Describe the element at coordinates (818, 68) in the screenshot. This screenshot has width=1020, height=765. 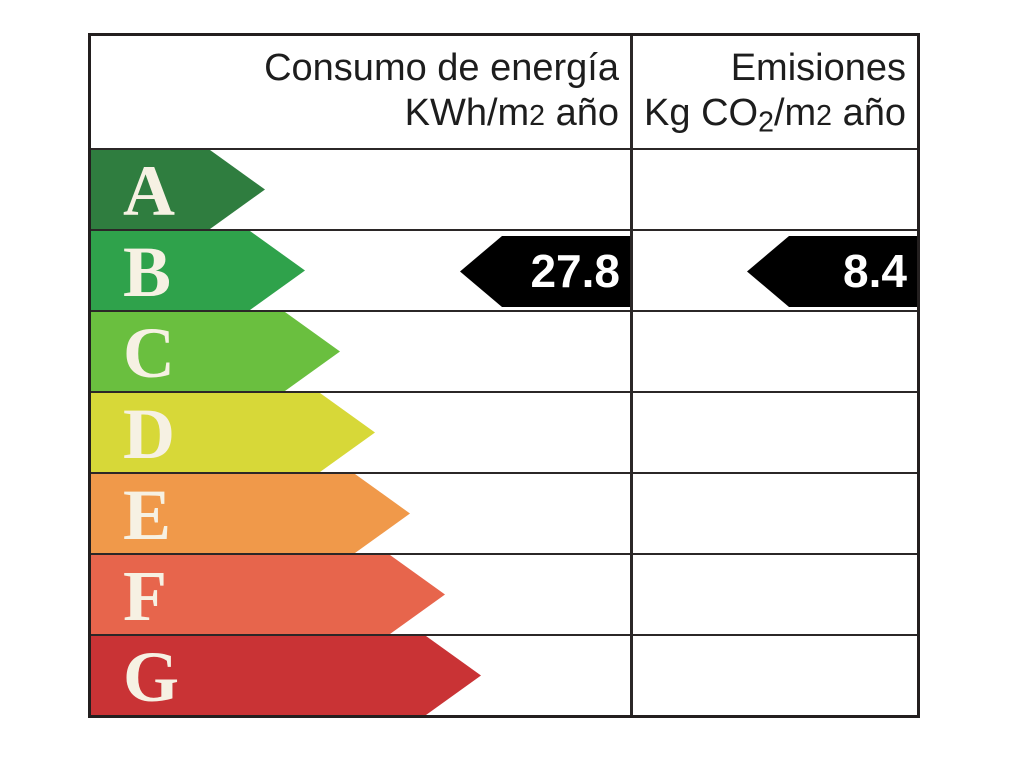
I see `emissions-header-title: Emisiones` at that location.